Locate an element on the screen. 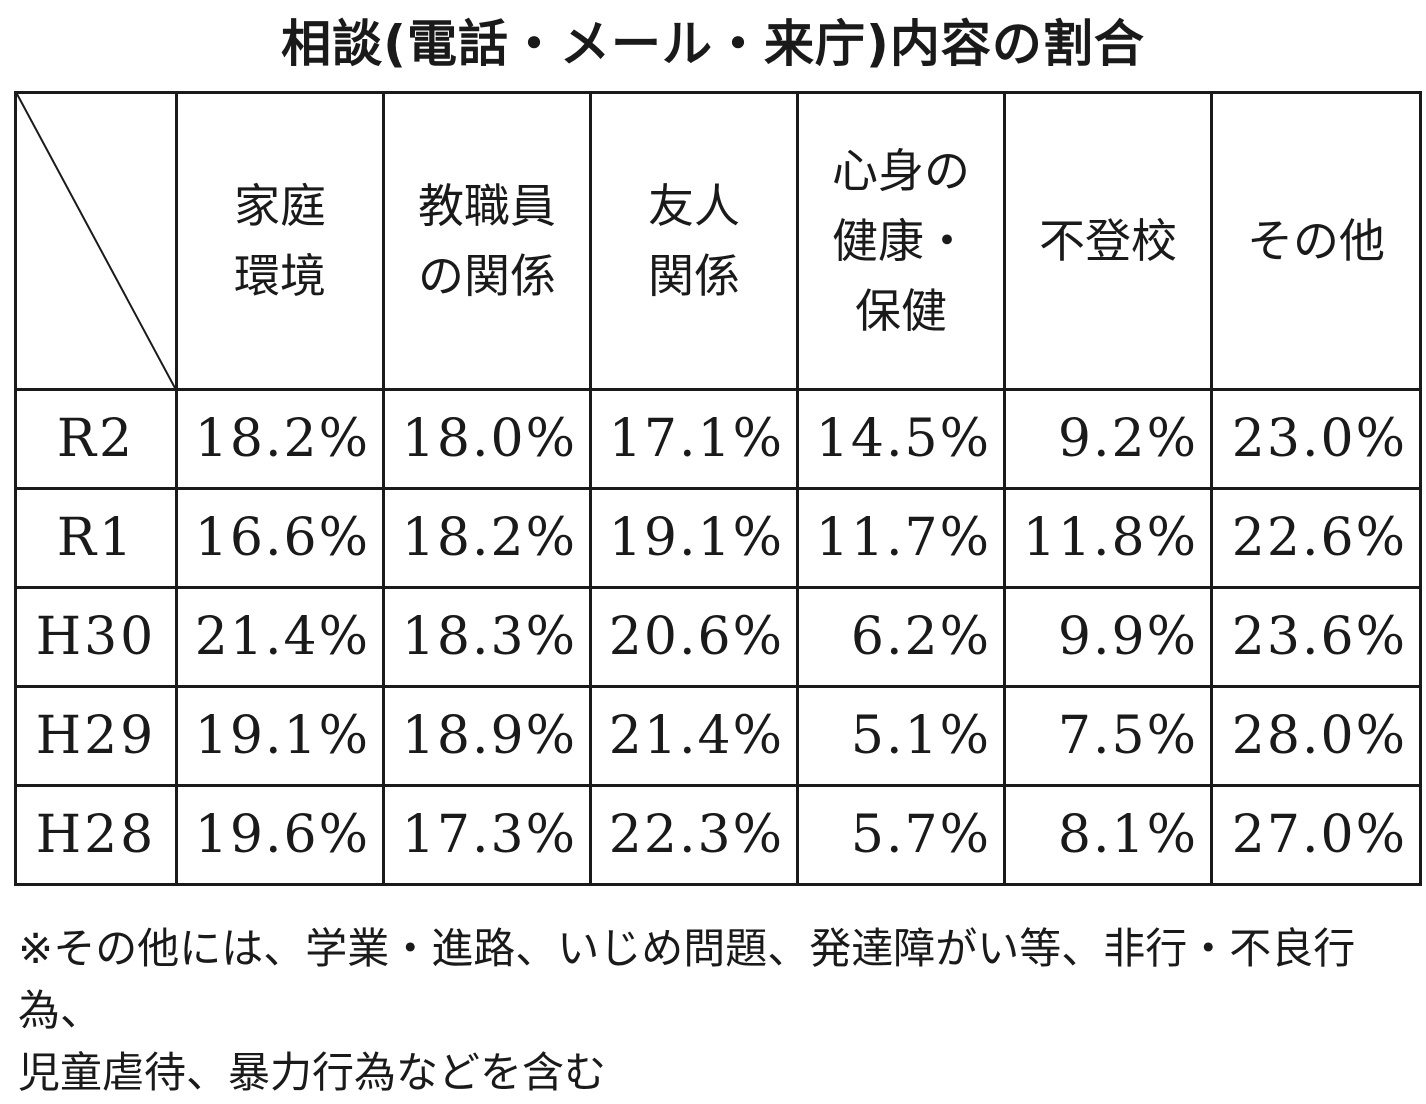  table-cell: 23.0% is located at coordinates (1316, 439).